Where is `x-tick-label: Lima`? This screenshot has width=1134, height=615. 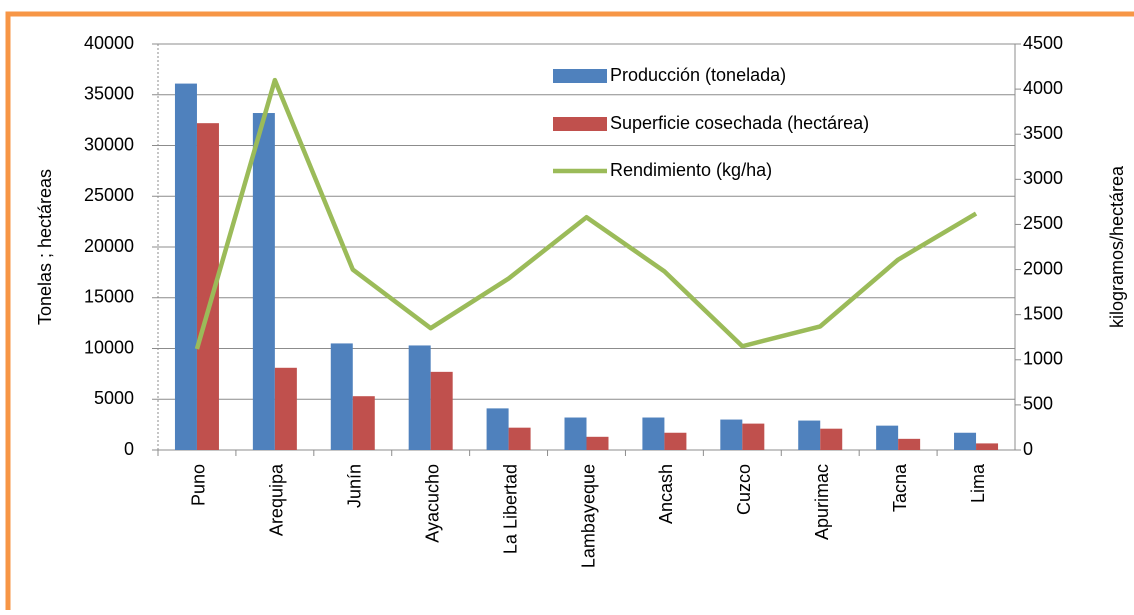 x-tick-label: Lima is located at coordinates (978, 483).